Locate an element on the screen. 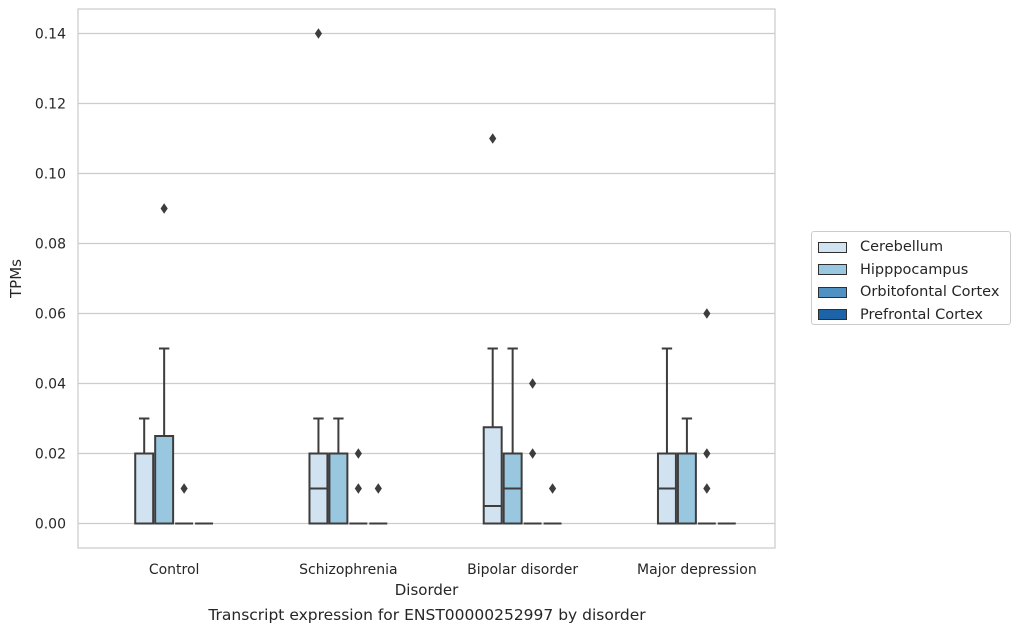 The height and width of the screenshot is (634, 1023). legend-item: Hipppocampus is located at coordinates (914, 270).